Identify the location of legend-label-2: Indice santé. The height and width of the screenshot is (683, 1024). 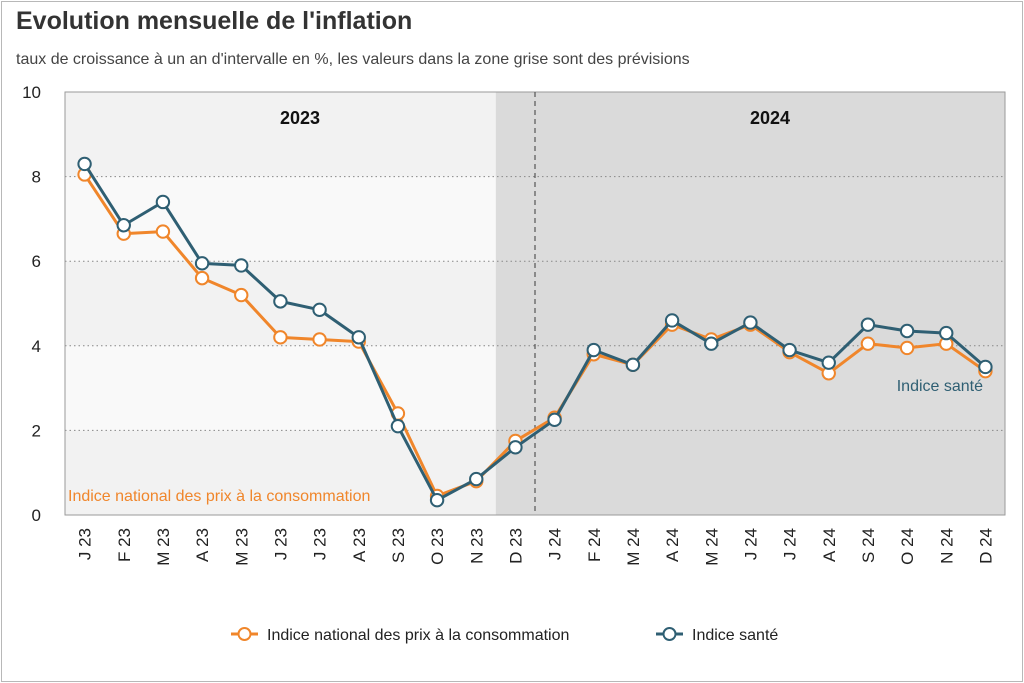
(735, 635).